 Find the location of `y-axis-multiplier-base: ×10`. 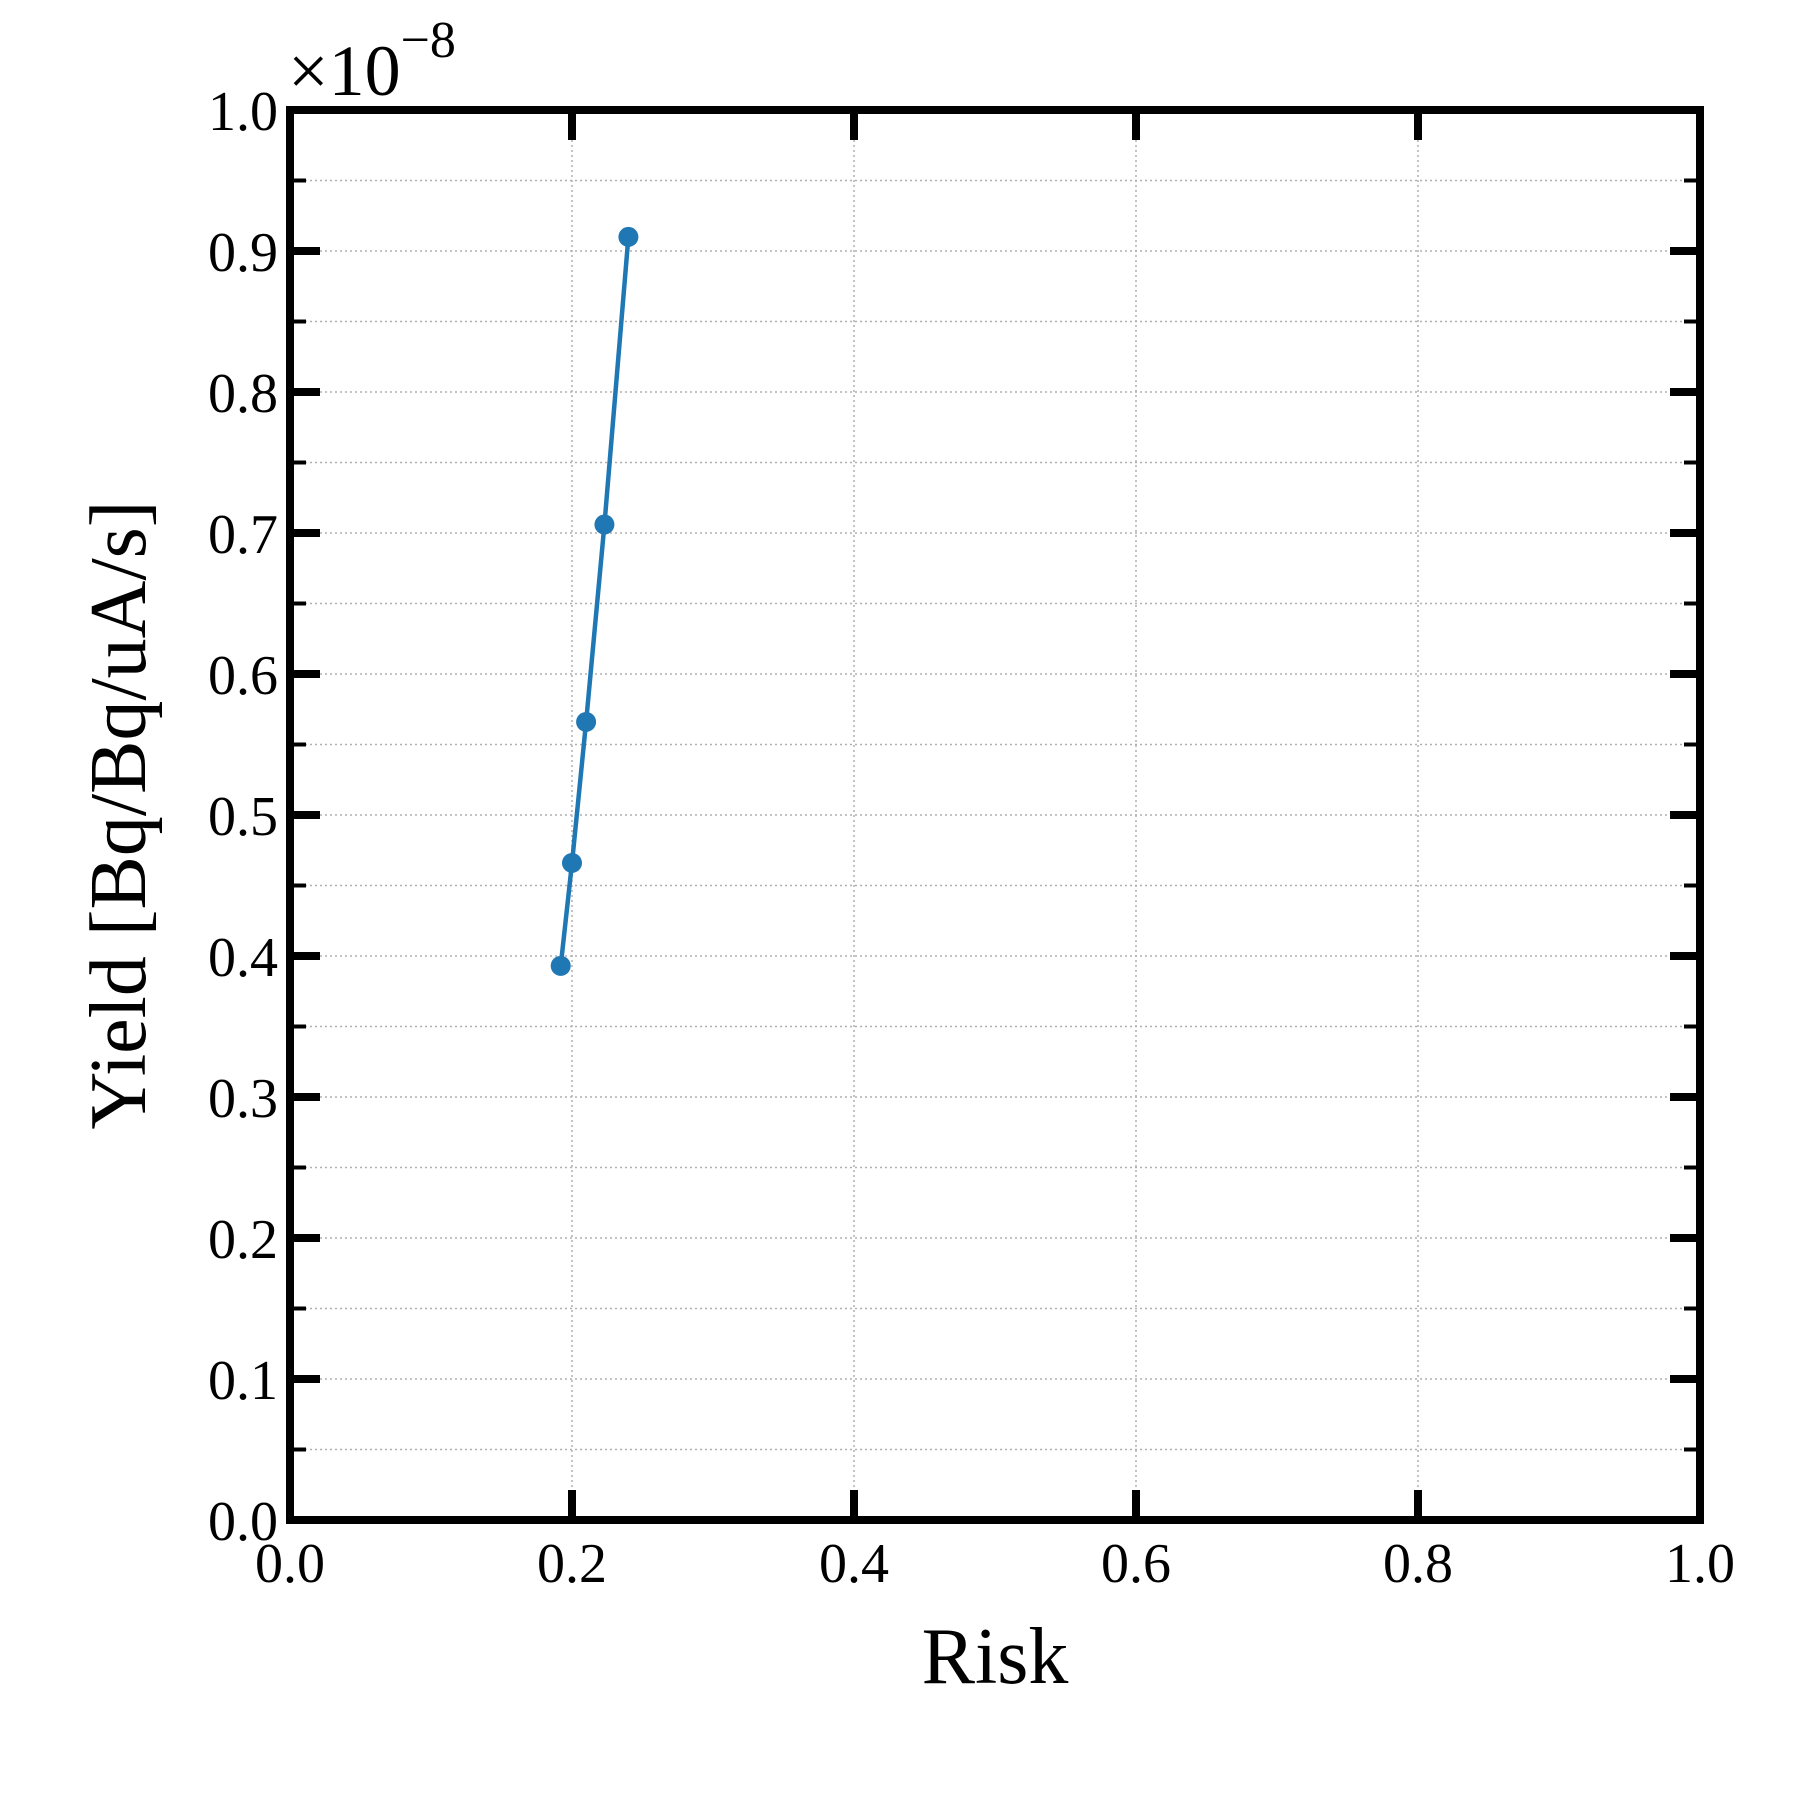

y-axis-multiplier-base: ×10 is located at coordinates (344, 71).